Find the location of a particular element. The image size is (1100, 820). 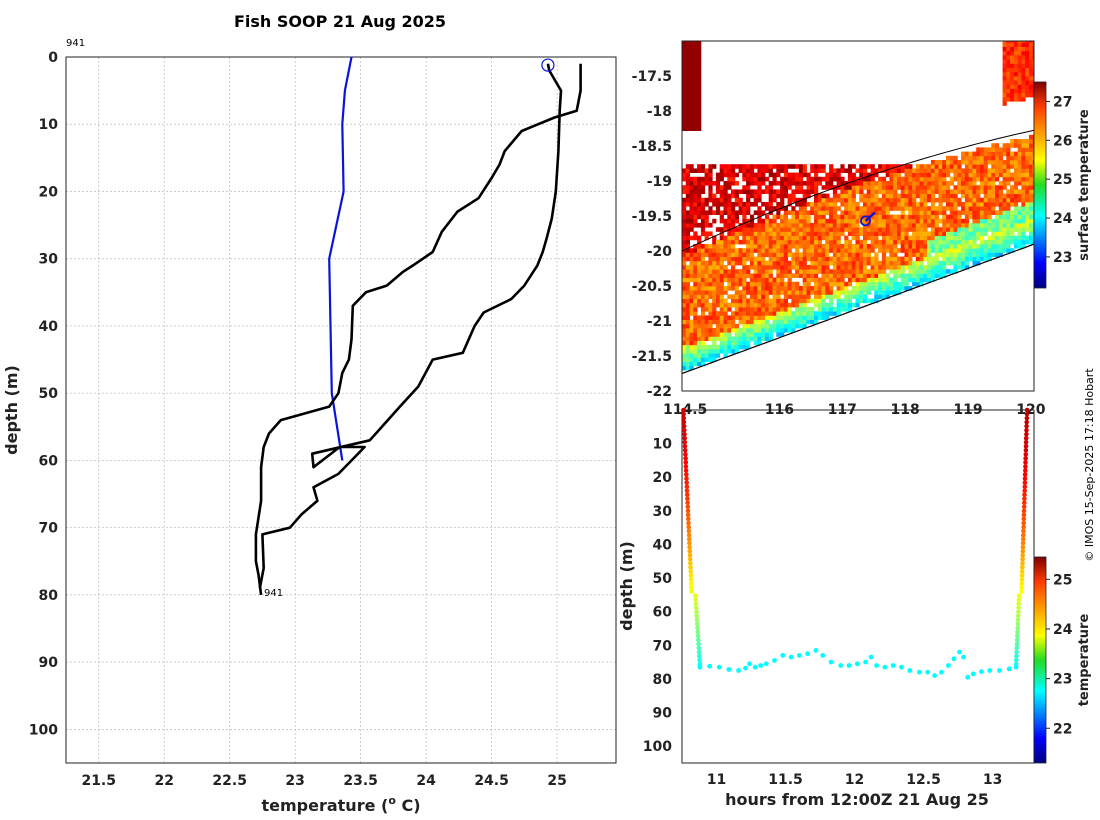

profile-id-bottom: 941 is located at coordinates (273, 593).